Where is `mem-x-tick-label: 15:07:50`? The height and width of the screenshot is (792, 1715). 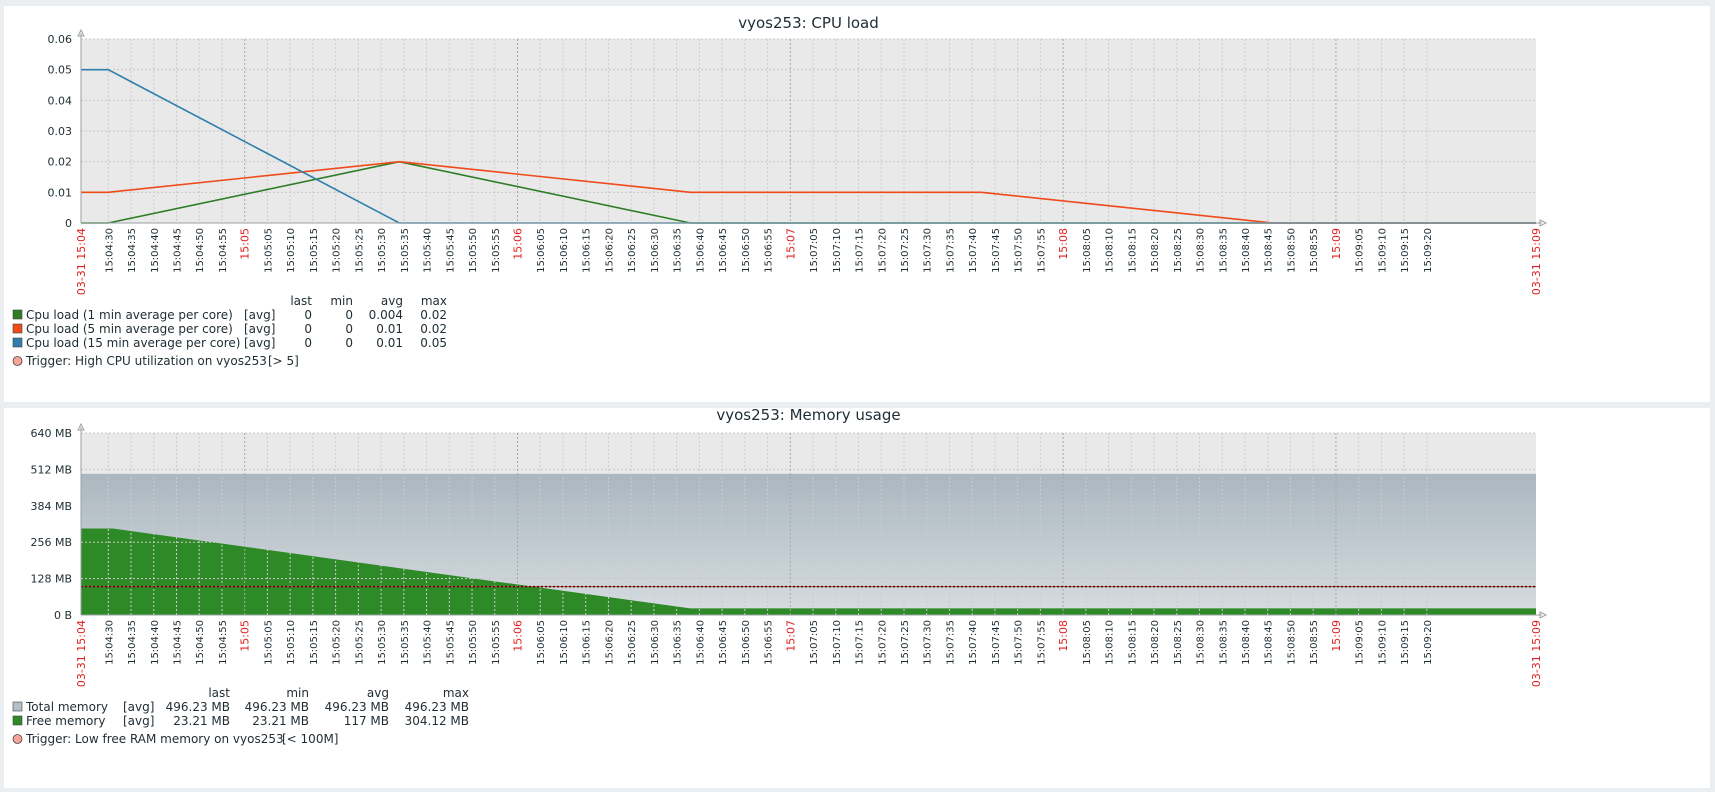 mem-x-tick-label: 15:07:50 is located at coordinates (1019, 642).